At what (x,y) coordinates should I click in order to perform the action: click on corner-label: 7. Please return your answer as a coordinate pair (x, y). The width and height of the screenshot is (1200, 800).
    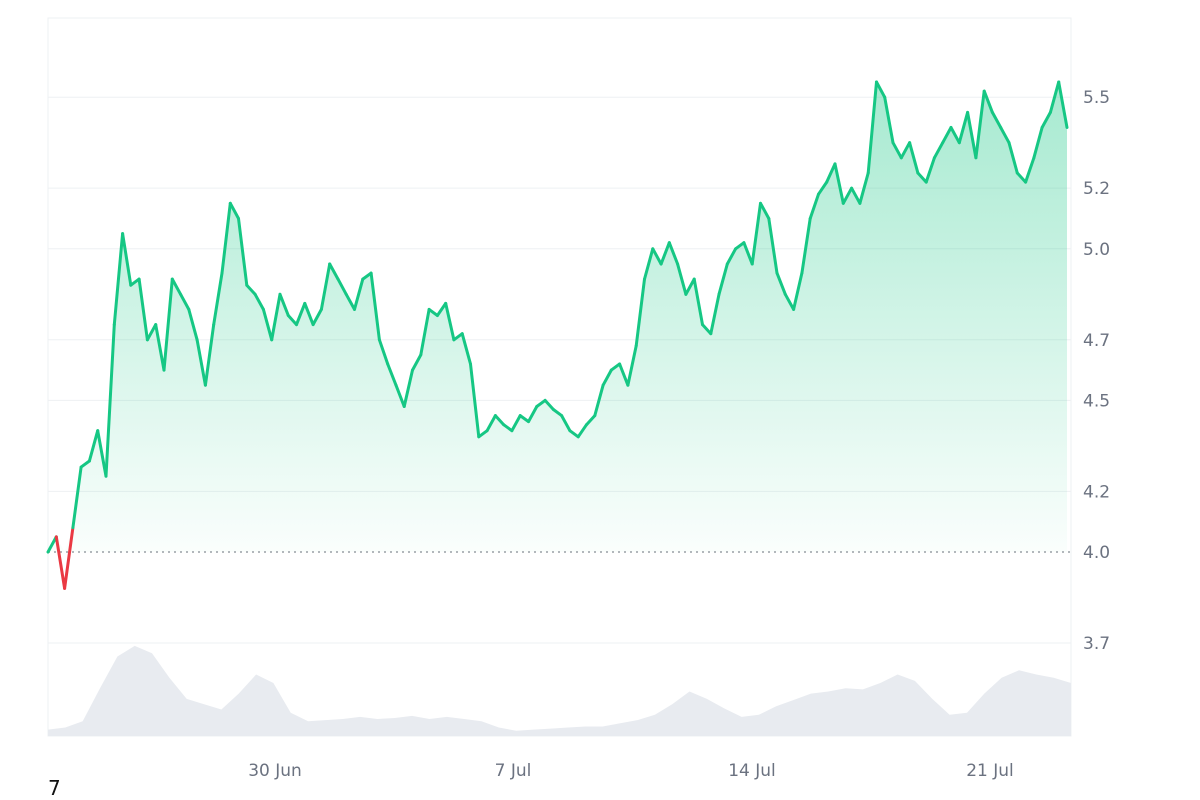
    Looking at the image, I should click on (54, 788).